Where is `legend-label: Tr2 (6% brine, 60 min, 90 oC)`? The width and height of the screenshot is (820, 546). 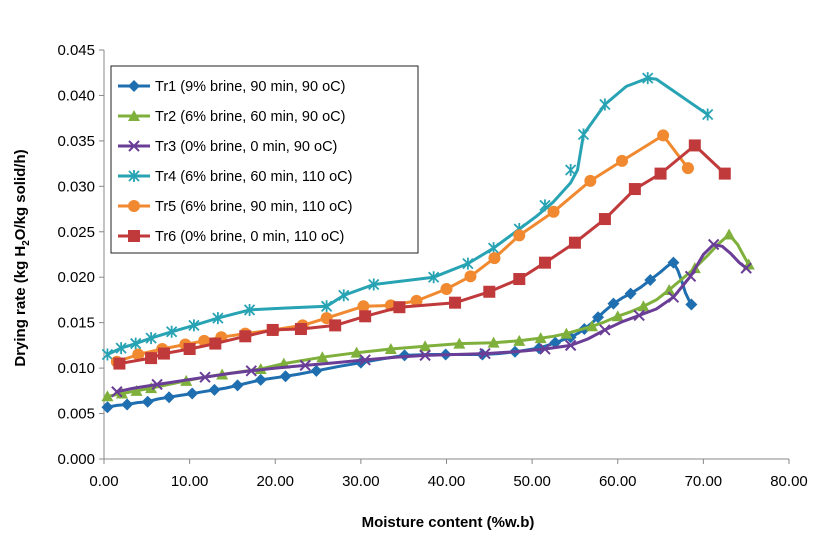
legend-label: Tr2 (6% brine, 60 min, 90 oC) is located at coordinates (250, 117).